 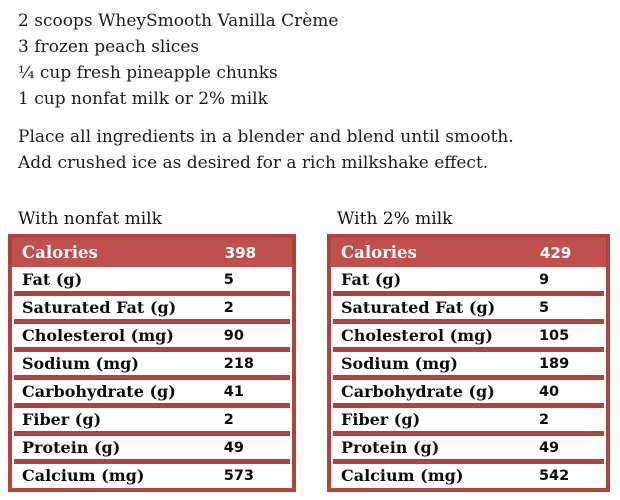 I want to click on table-row: Sodium (mg) 218, so click(x=152, y=363).